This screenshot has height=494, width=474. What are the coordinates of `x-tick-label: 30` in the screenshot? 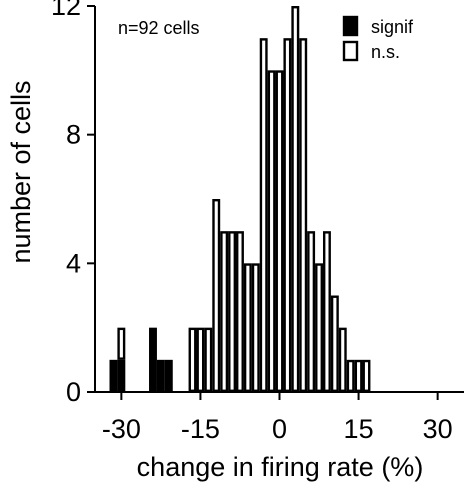 It's located at (438, 429).